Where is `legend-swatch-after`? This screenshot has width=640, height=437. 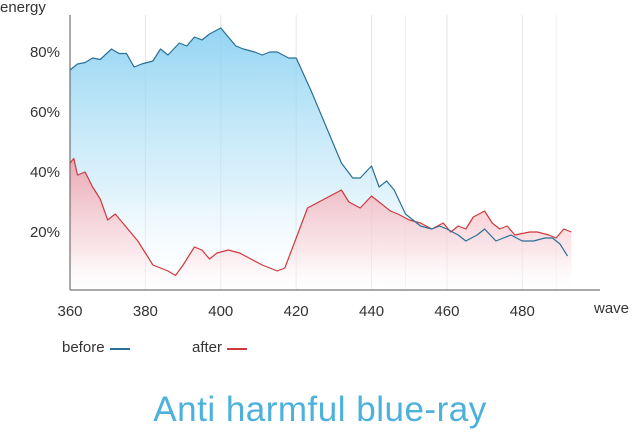 legend-swatch-after is located at coordinates (237, 349).